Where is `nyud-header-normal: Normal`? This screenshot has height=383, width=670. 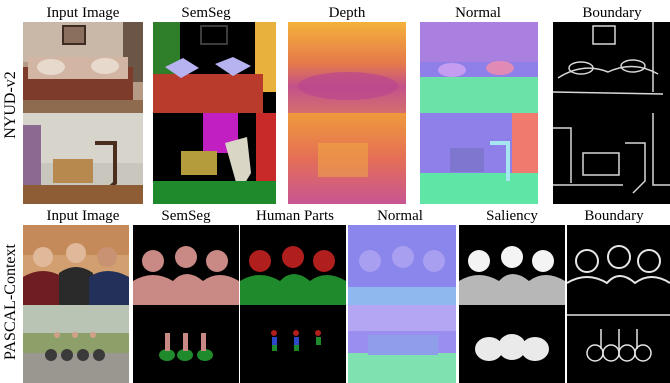
nyud-header-normal: Normal is located at coordinates (478, 13).